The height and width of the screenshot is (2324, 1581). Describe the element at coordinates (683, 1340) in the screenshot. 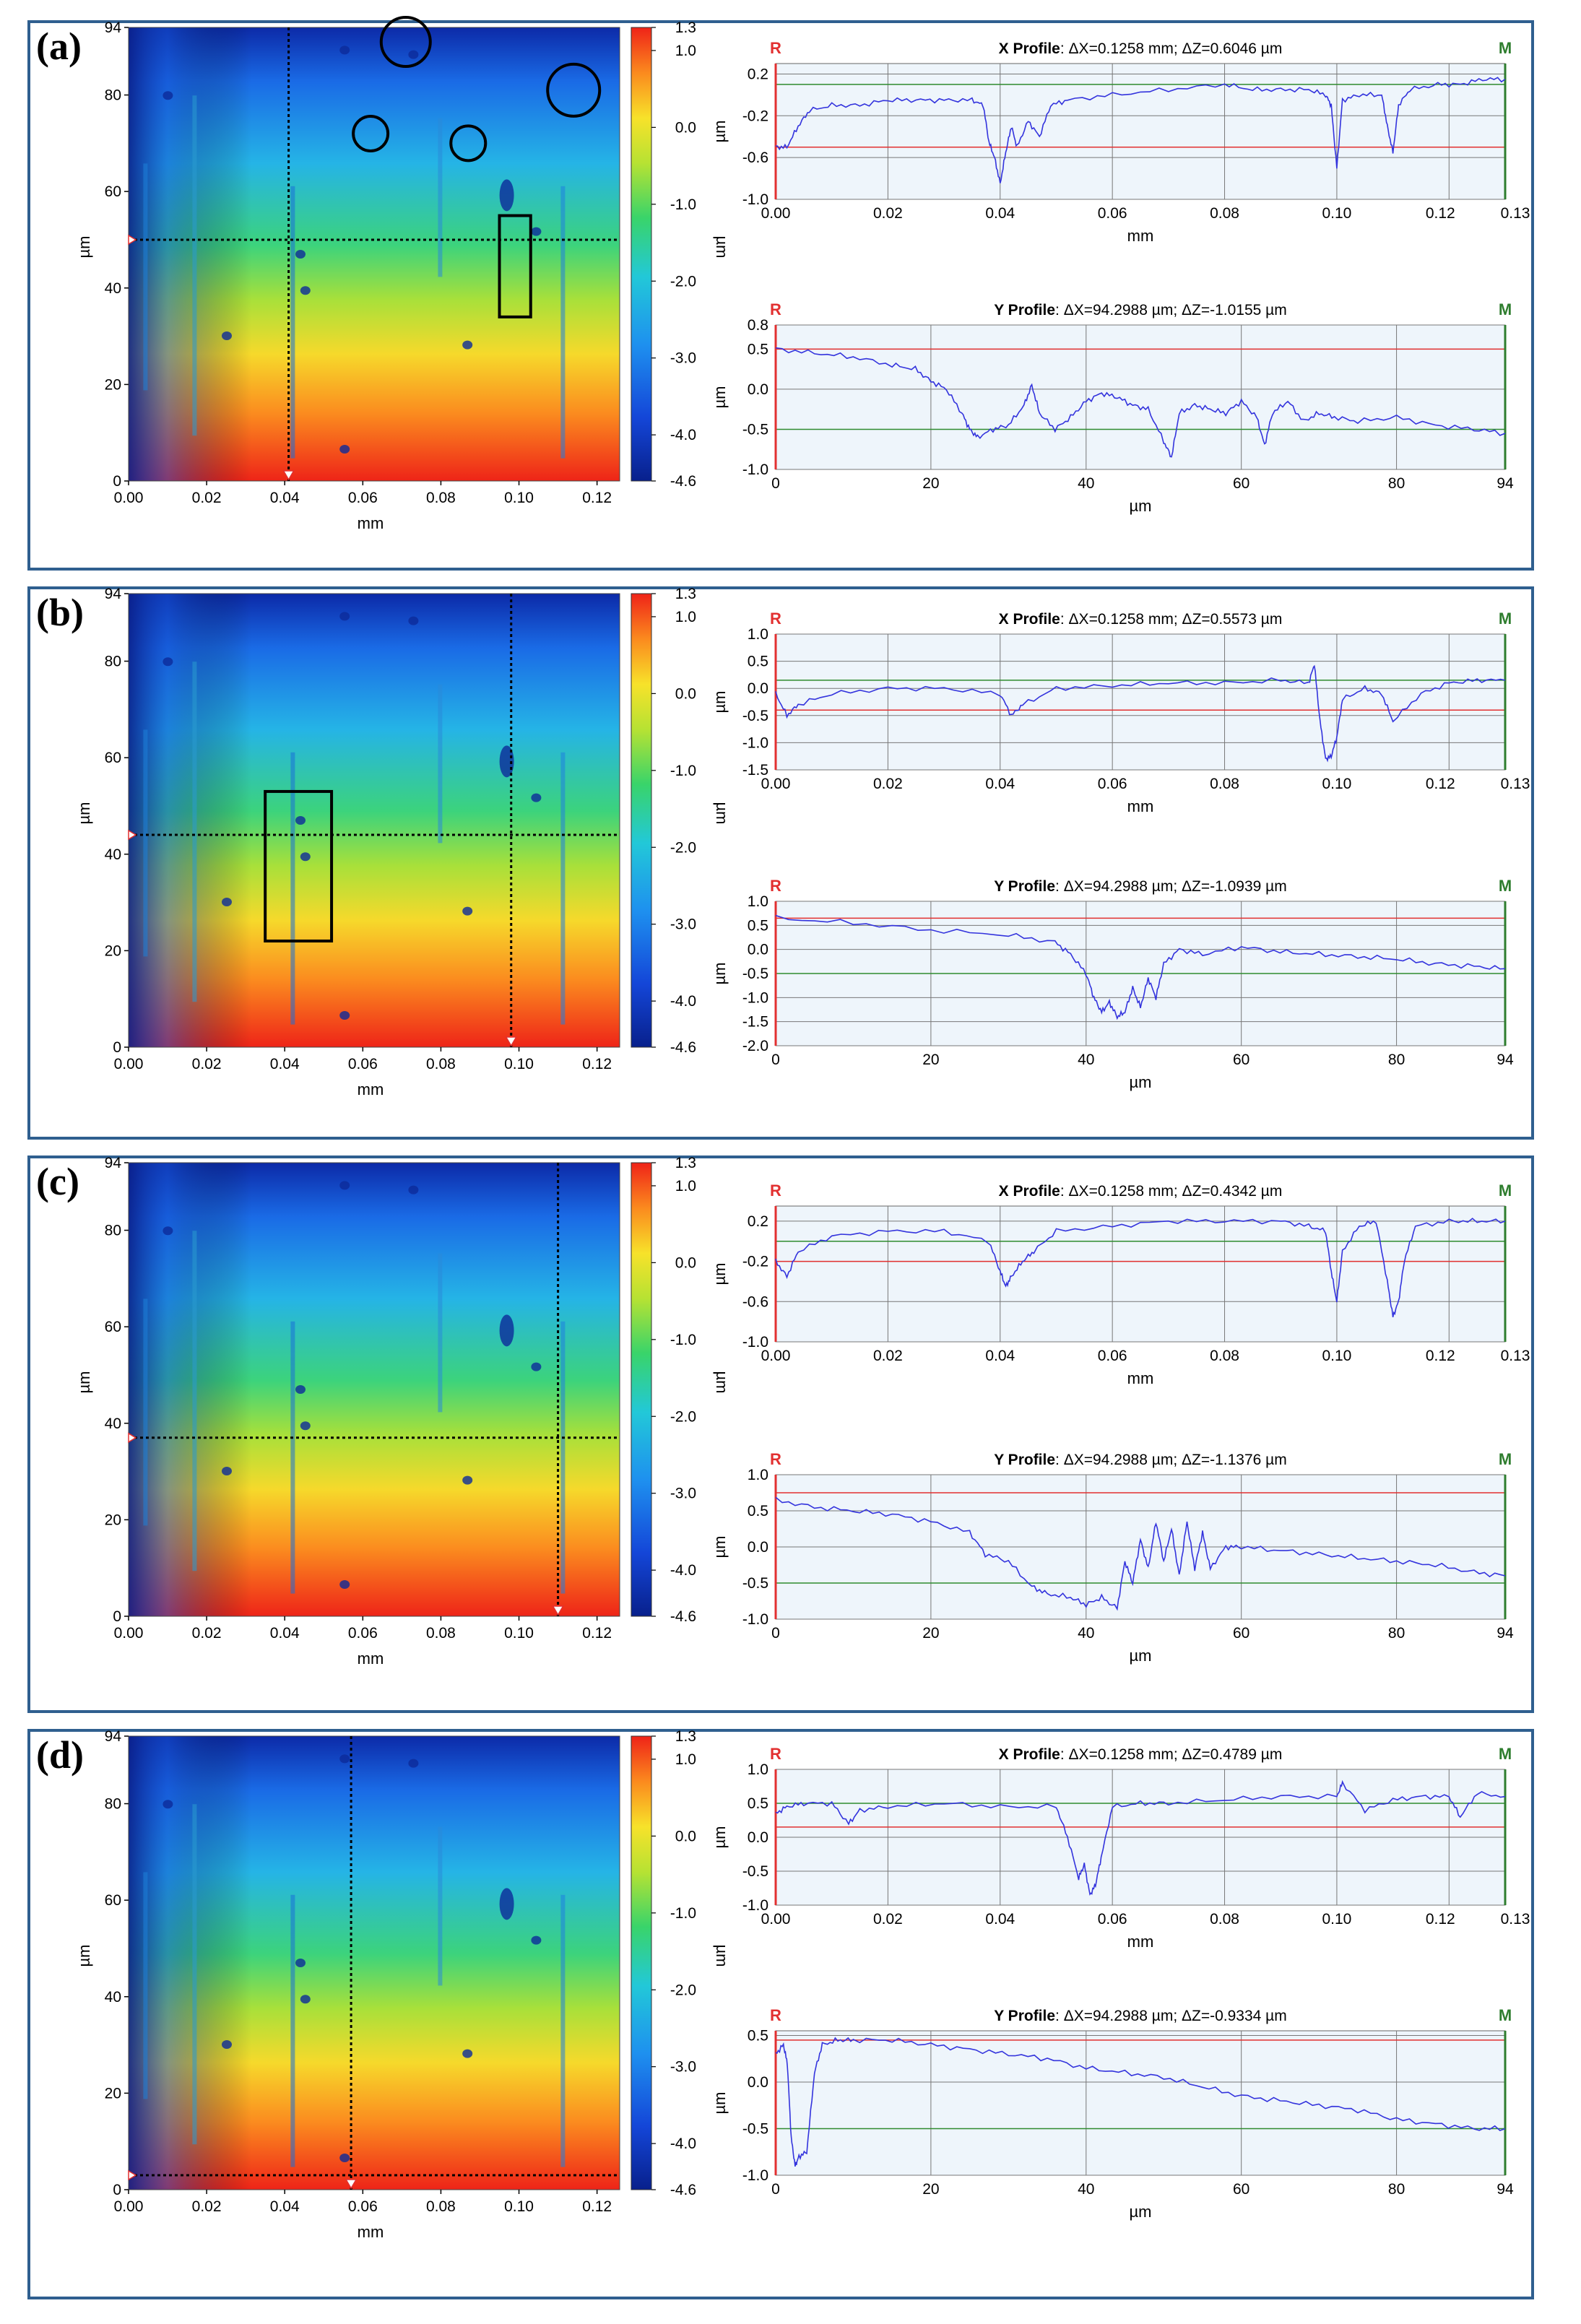

I see `colorbar-tick-label: -1.0` at that location.